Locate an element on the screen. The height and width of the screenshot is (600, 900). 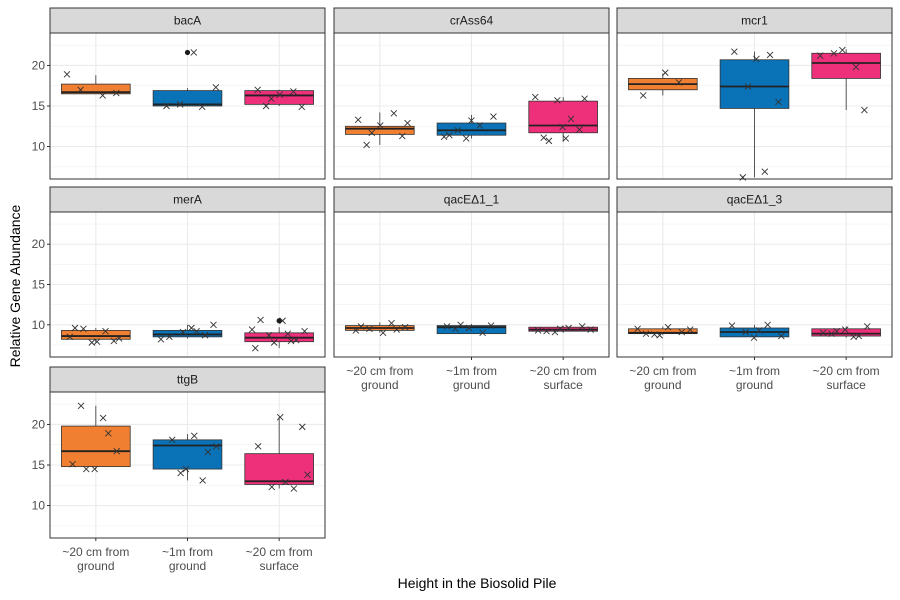
strip-label-mera: merA is located at coordinates (187, 200).